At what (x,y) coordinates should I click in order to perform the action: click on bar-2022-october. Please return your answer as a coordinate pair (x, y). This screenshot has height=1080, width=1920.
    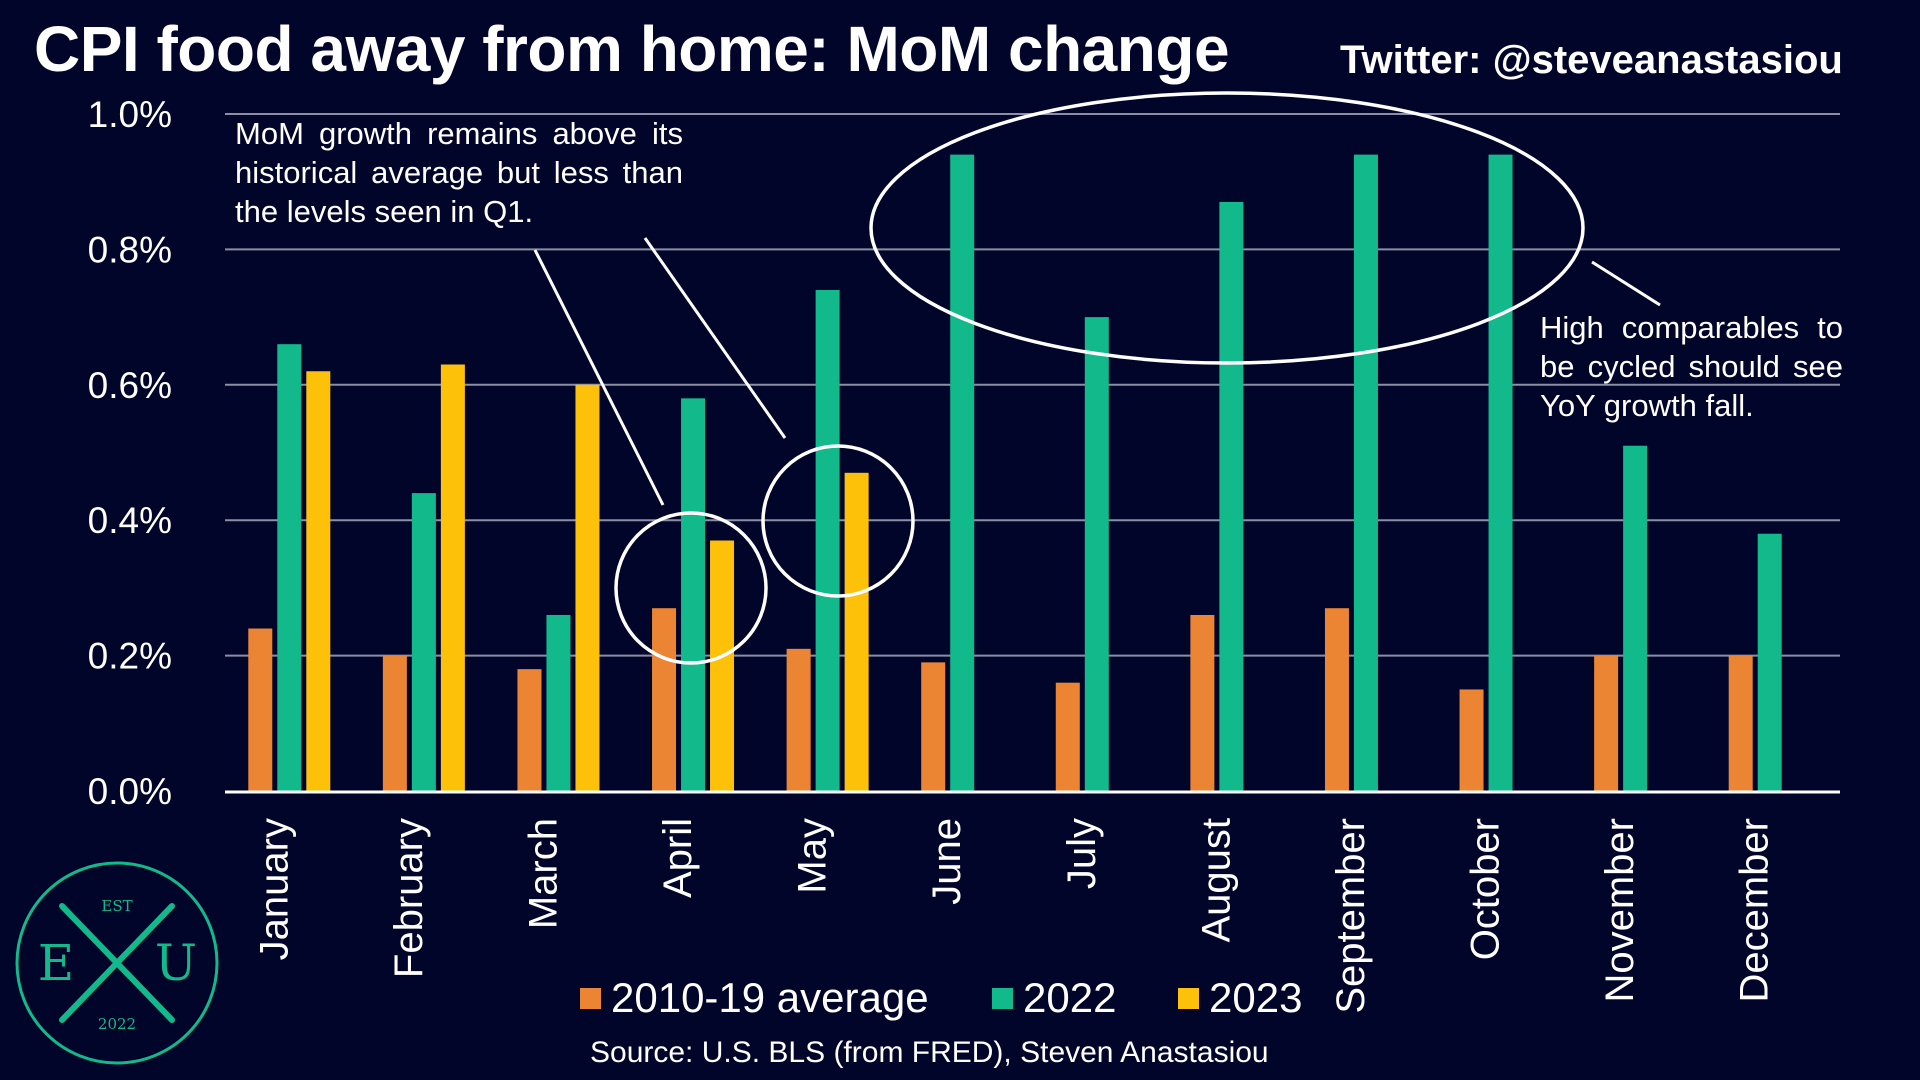
    Looking at the image, I should click on (1500, 472).